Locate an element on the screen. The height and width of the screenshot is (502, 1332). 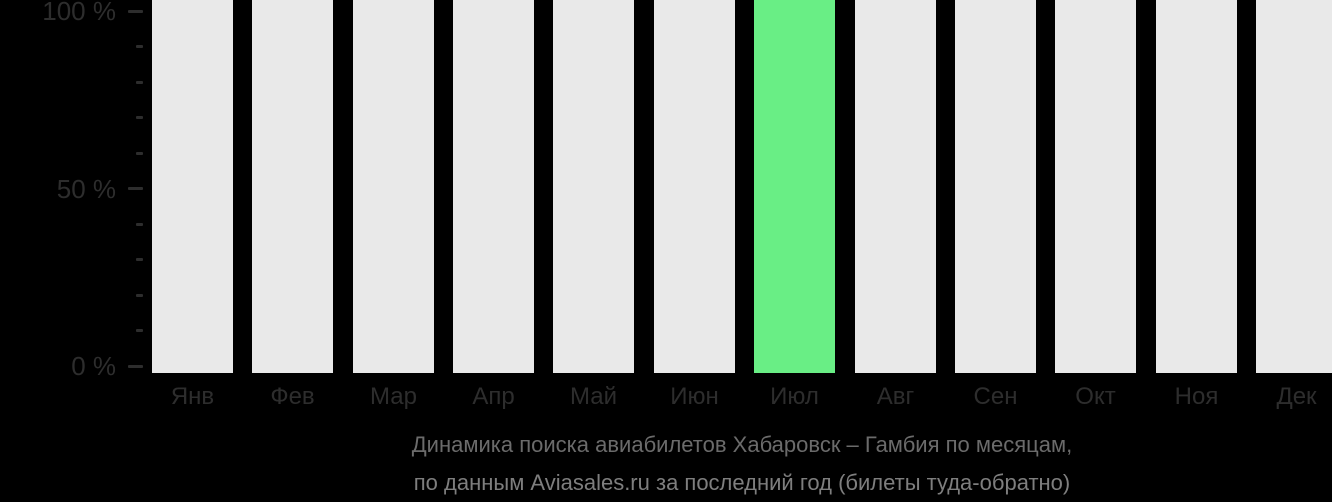
bar-Авг is located at coordinates (895, 186).